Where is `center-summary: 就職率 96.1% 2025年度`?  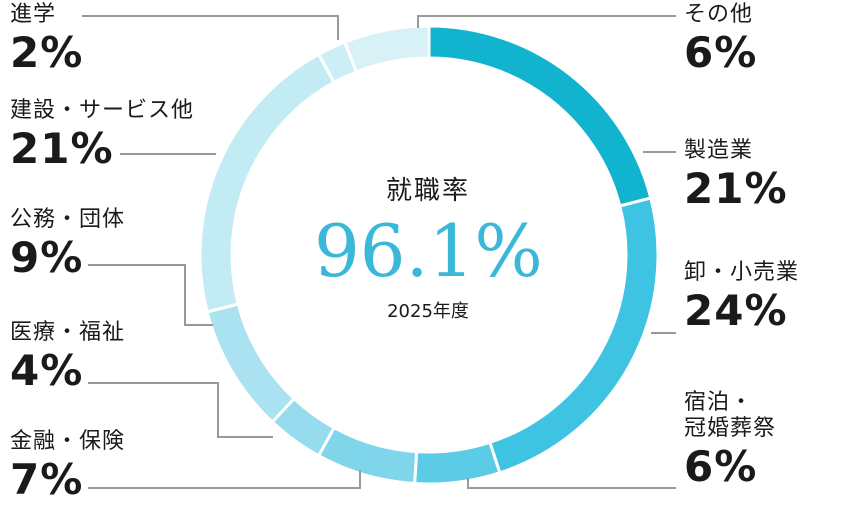
center-summary: 就職率 96.1% 2025年度 is located at coordinates (428, 246).